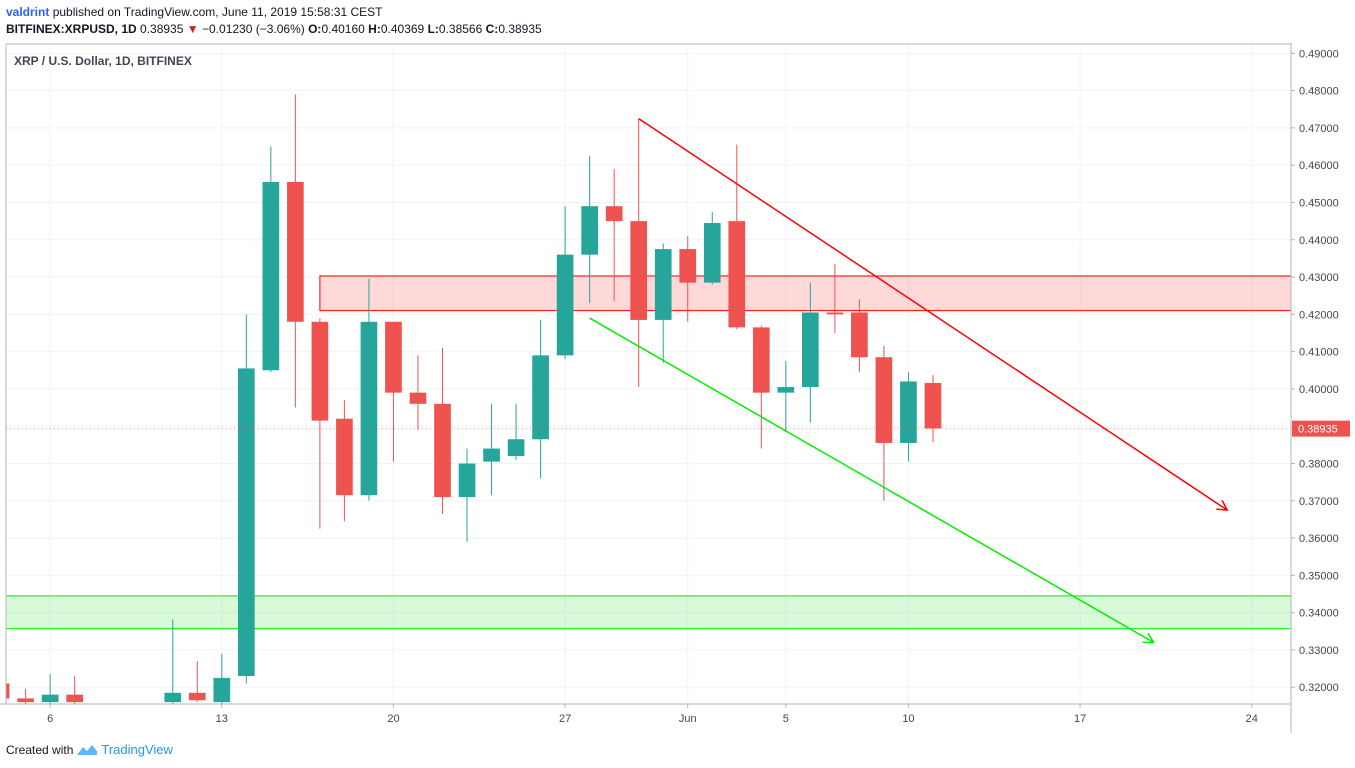  Describe the element at coordinates (1319, 166) in the screenshot. I see `y-tick-label: 0.46000` at that location.